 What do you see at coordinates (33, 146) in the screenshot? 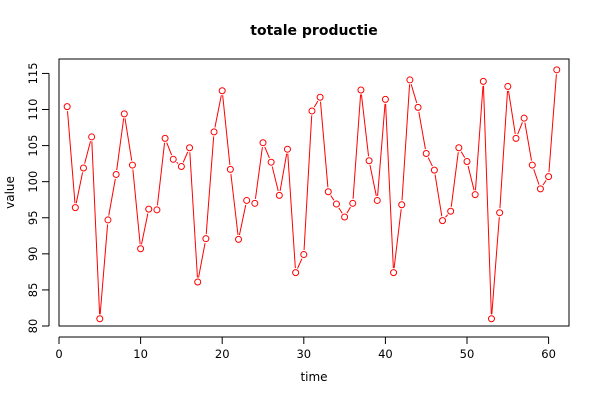
I see `y-tick-label: 105` at bounding box center [33, 146].